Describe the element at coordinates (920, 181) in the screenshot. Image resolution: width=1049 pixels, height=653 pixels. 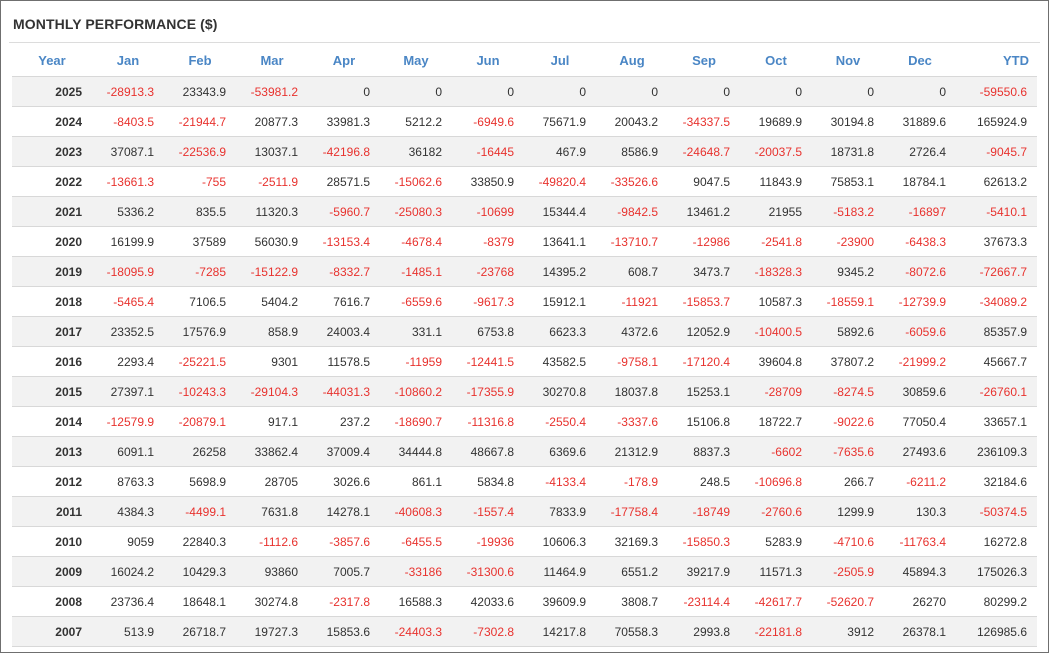
I see `month-cell: 18784.1` at that location.